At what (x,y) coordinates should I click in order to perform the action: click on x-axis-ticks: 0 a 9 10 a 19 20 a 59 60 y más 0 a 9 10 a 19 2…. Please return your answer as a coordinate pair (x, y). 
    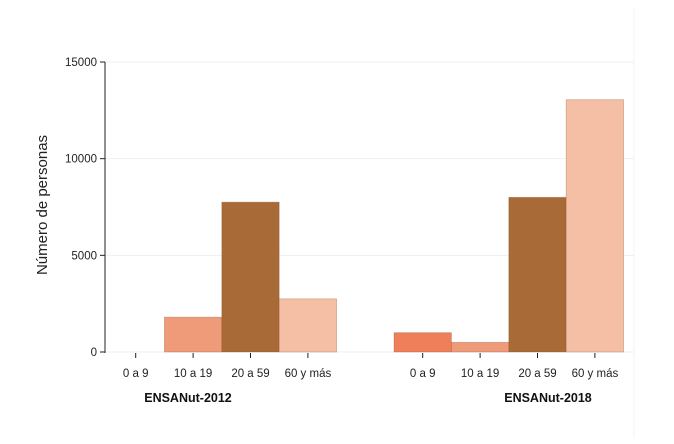
    Looking at the image, I should click on (371, 366).